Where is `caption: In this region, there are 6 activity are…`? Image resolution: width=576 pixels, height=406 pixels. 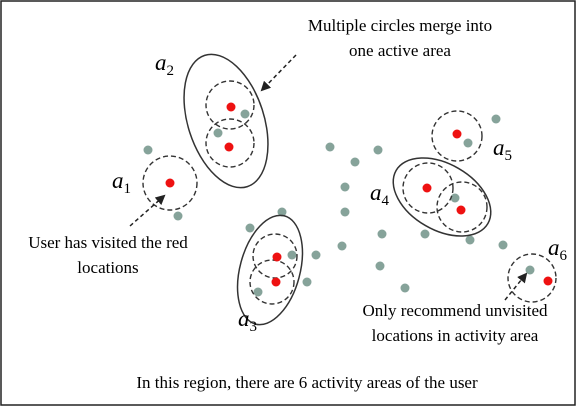 caption: In this region, there are 6 activity are… is located at coordinates (307, 382).